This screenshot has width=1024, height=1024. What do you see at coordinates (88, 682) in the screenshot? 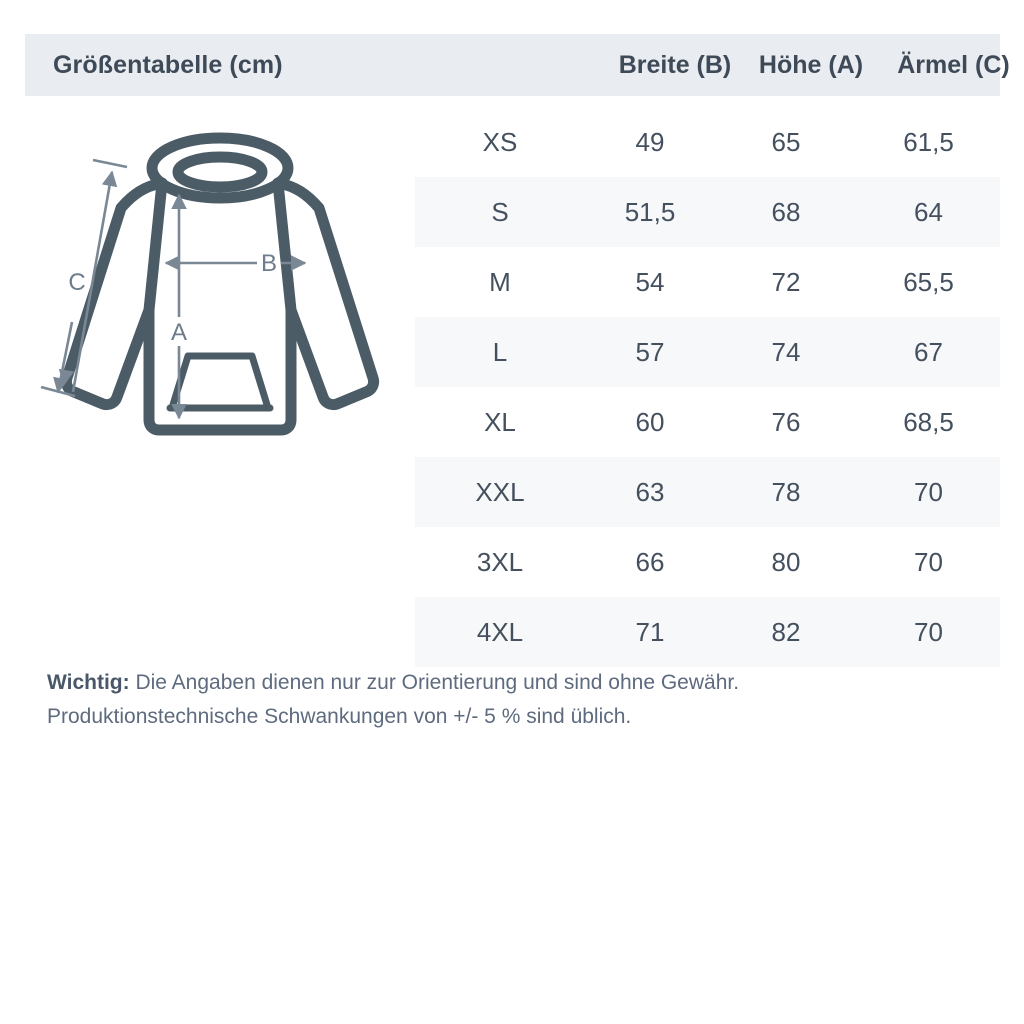
I see `disclaimer-lead: Wichtig:` at bounding box center [88, 682].